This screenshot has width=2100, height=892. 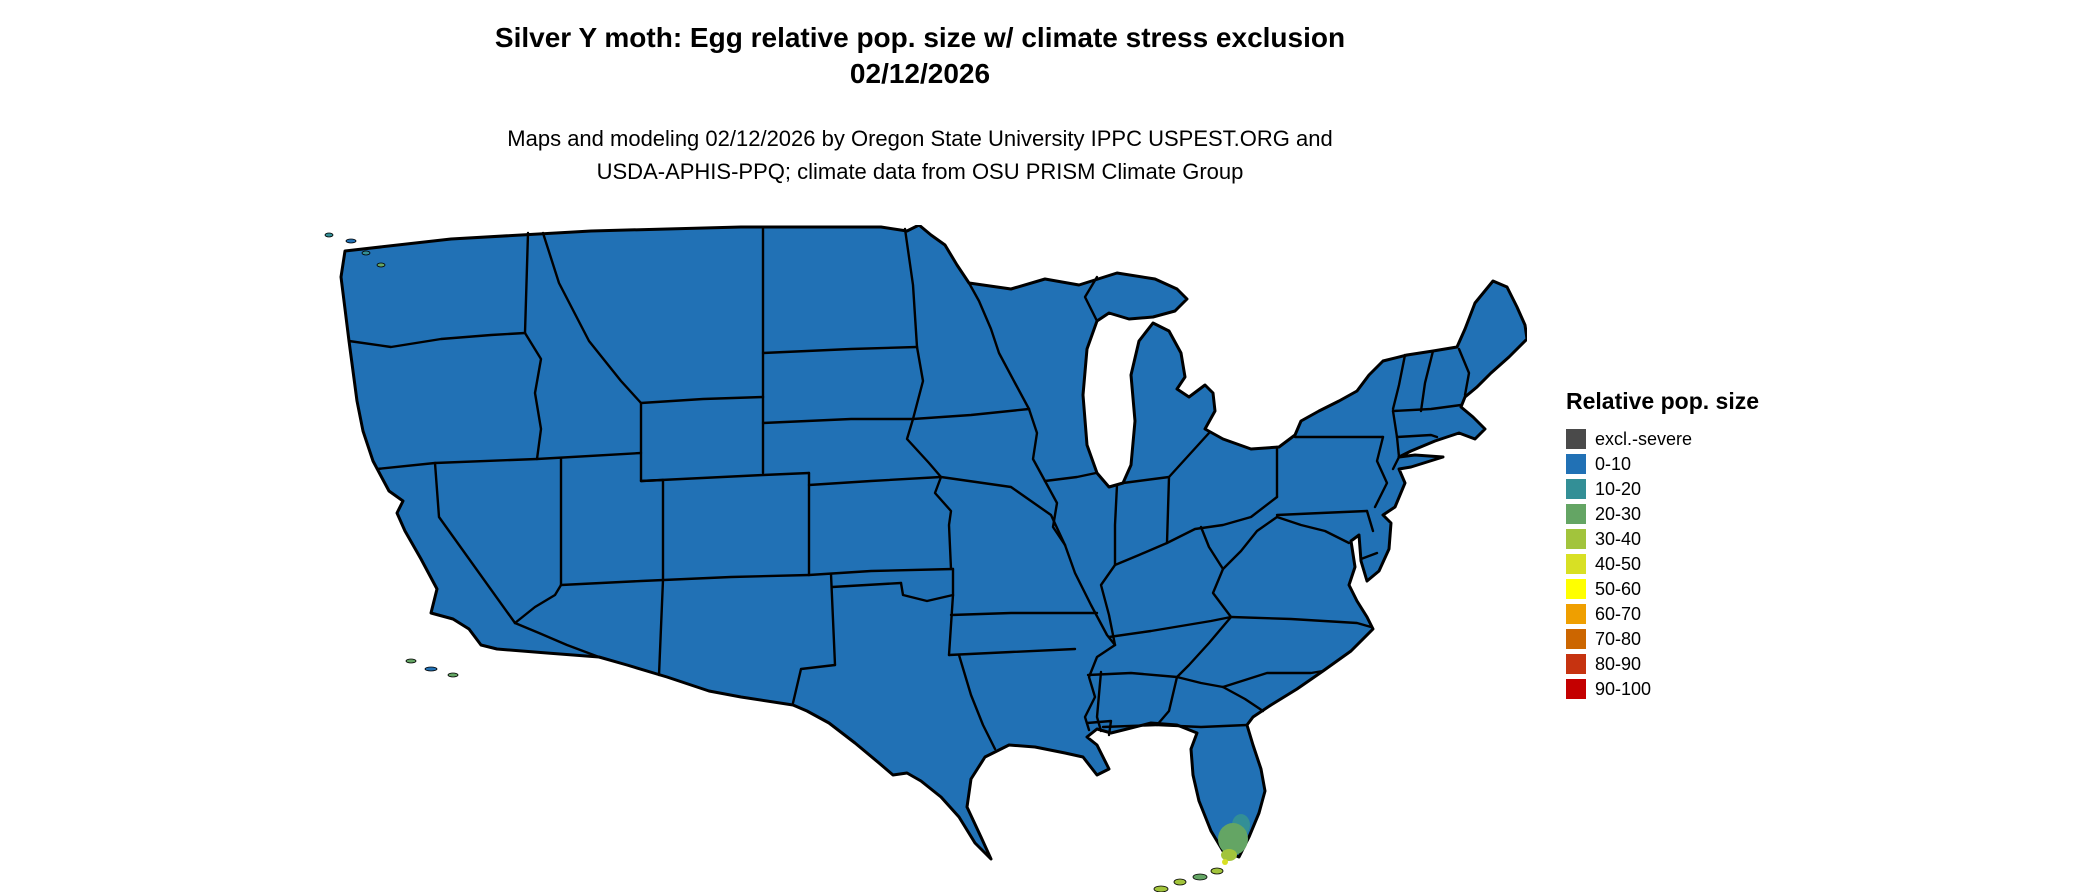 I want to click on legend-label: excl.-severe, so click(x=1644, y=439).